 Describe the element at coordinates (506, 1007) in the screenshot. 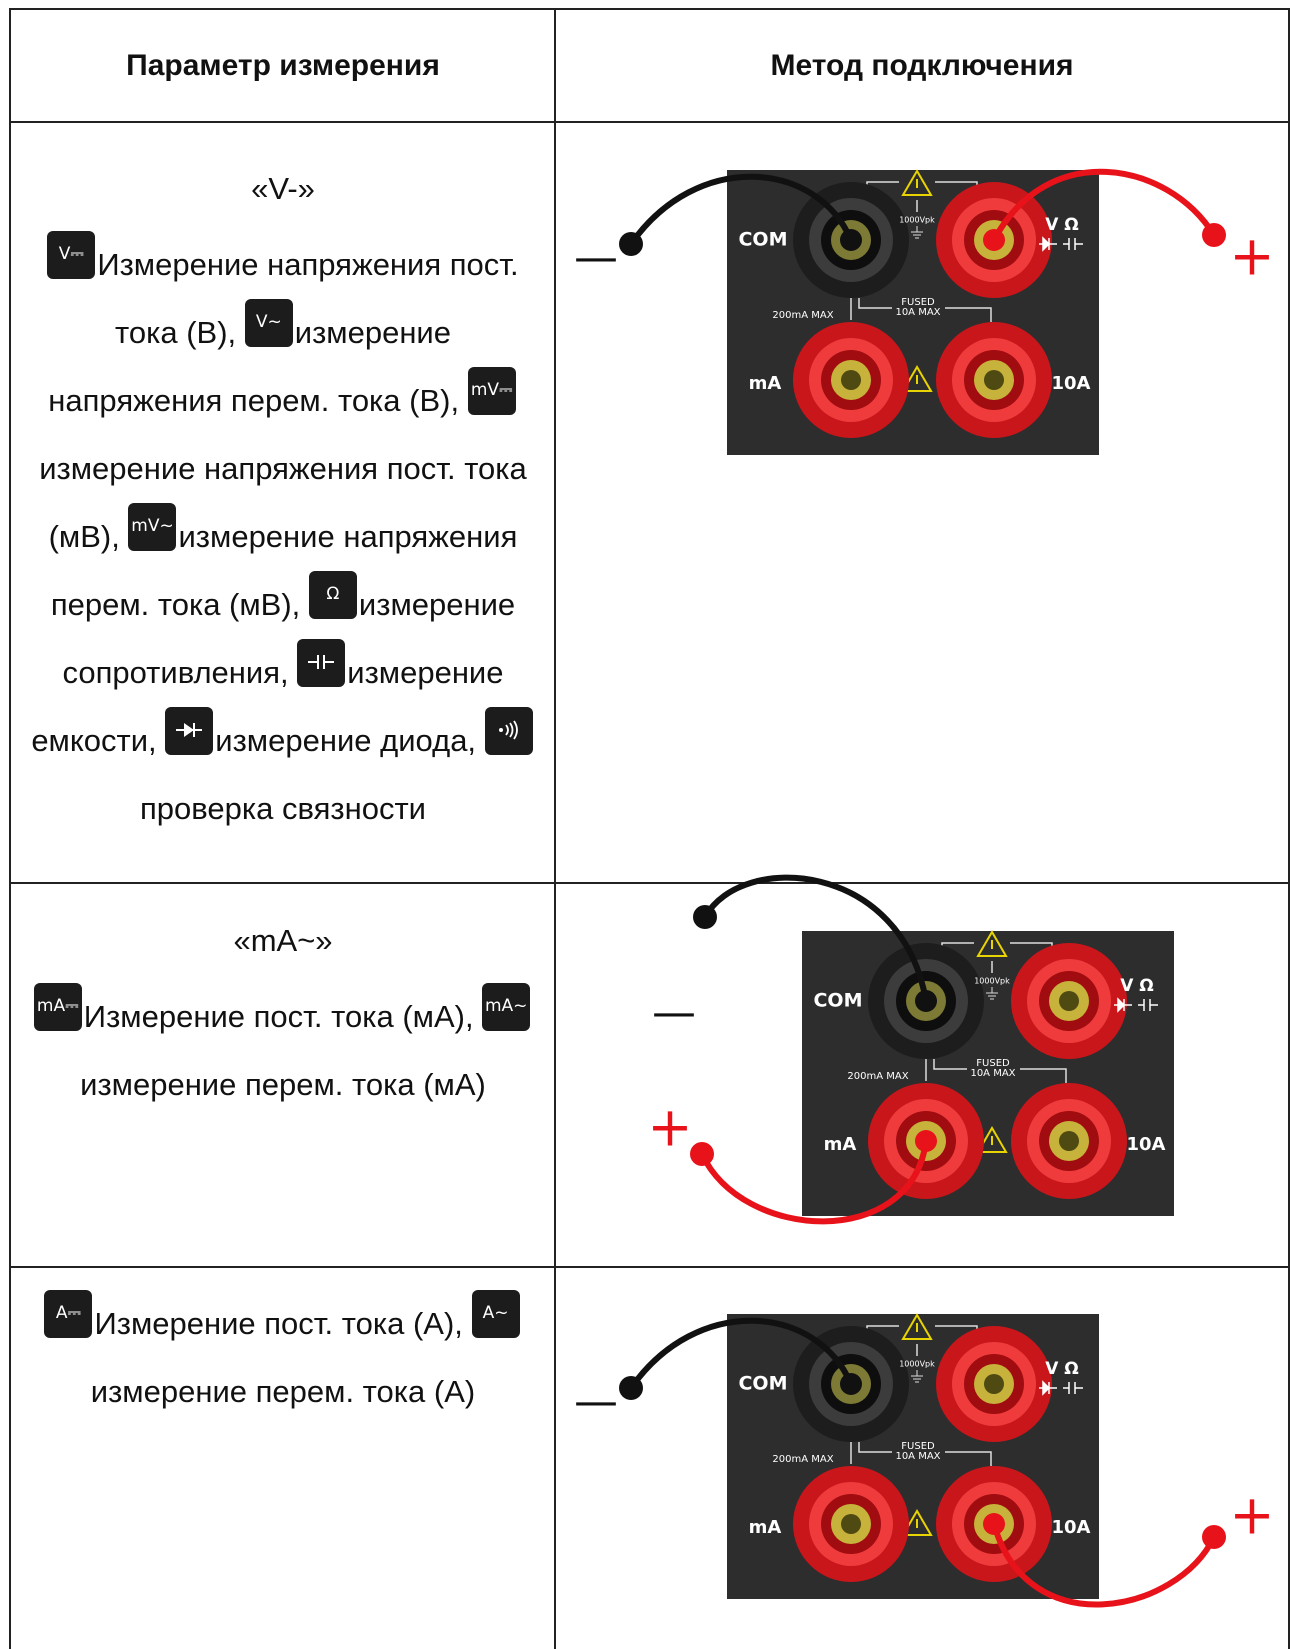

I see `icon: mA~` at that location.